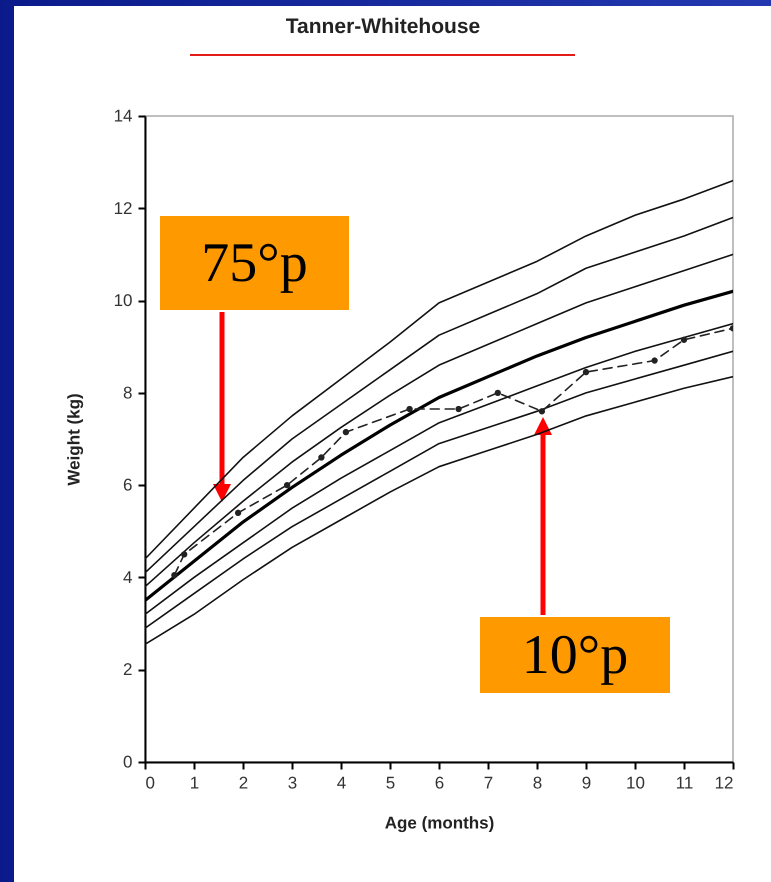 The height and width of the screenshot is (882, 771). Describe the element at coordinates (127, 762) in the screenshot. I see `y-tick-label: 0` at that location.